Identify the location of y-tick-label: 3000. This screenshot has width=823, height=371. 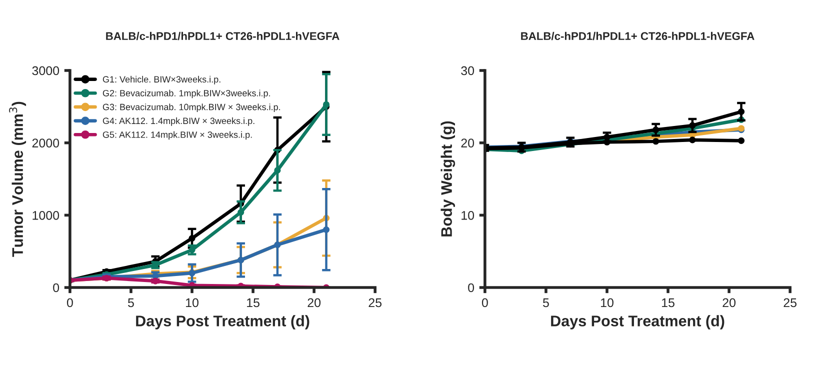
(46, 71).